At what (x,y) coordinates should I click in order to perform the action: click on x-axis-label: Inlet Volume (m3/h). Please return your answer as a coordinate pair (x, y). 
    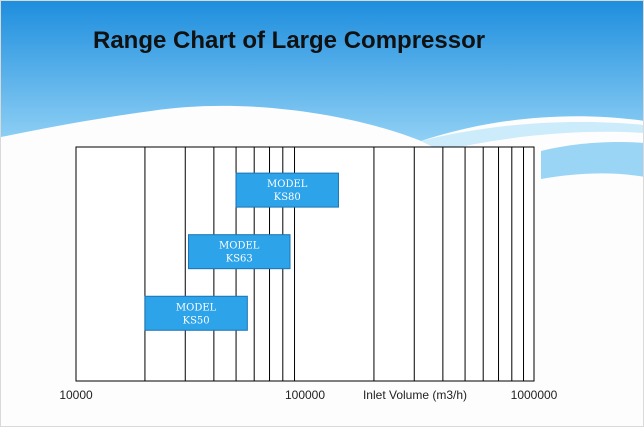
    Looking at the image, I should click on (415, 395).